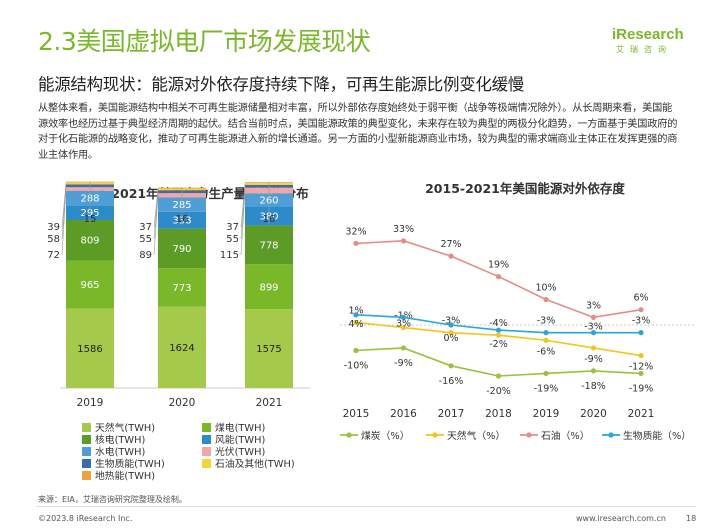 The height and width of the screenshot is (532, 710). Describe the element at coordinates (546, 333) in the screenshot. I see `data-point-4-2019` at that location.